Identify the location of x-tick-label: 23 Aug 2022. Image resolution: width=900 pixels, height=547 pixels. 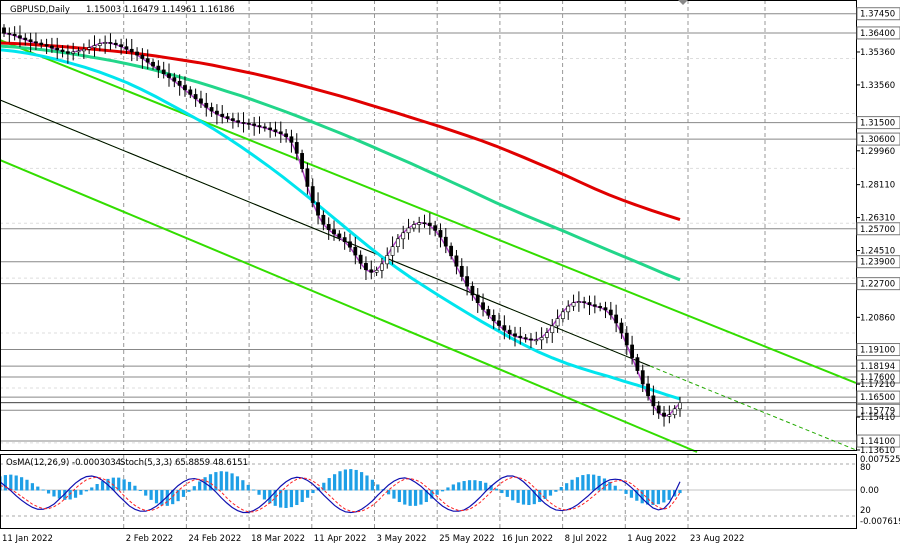
(717, 539).